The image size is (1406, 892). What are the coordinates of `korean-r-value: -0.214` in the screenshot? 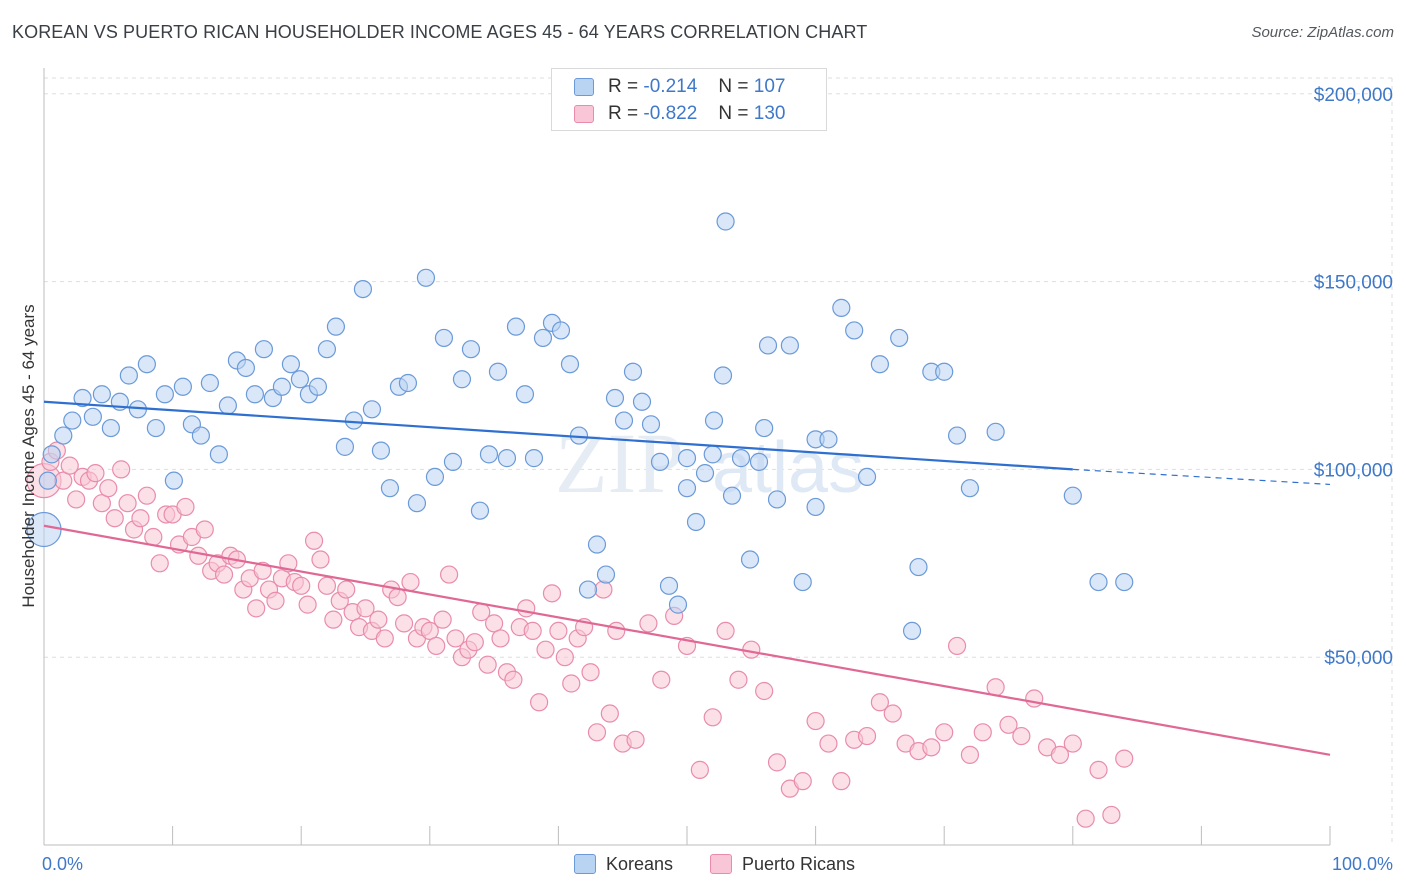 It's located at (670, 86).